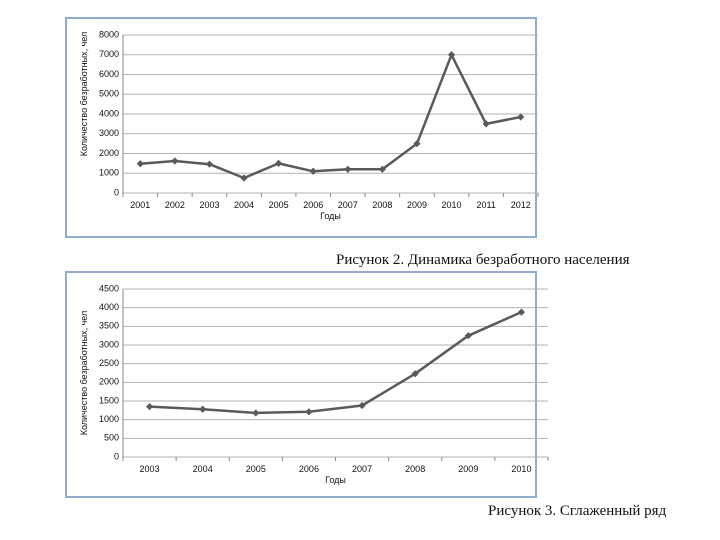  Describe the element at coordinates (109, 326) in the screenshot. I see `y-tick-label: 3500` at that location.